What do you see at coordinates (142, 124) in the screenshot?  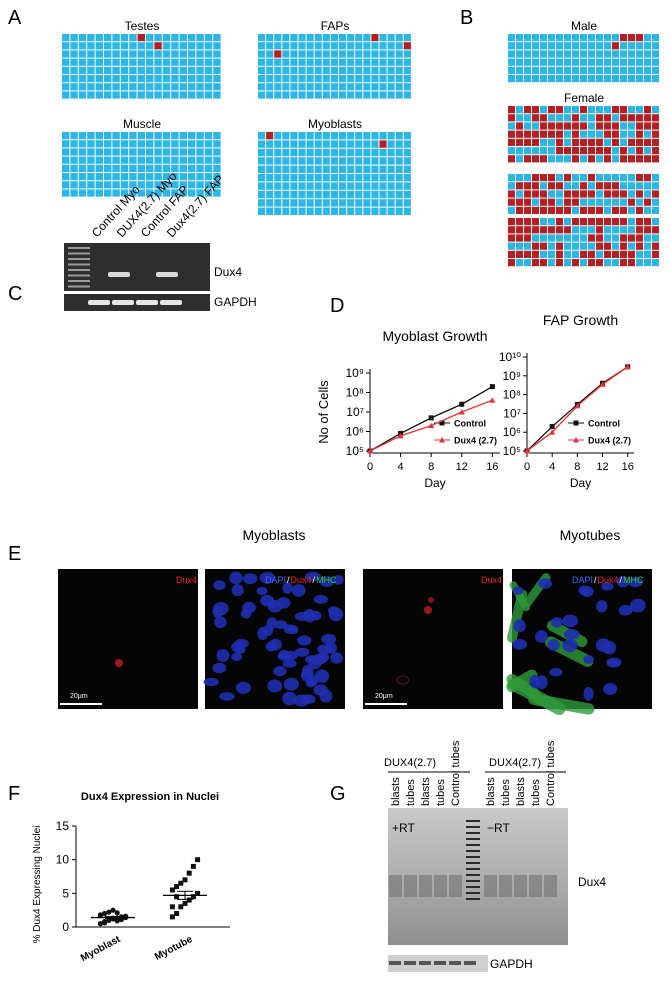 I see `grid-title: Muscle` at bounding box center [142, 124].